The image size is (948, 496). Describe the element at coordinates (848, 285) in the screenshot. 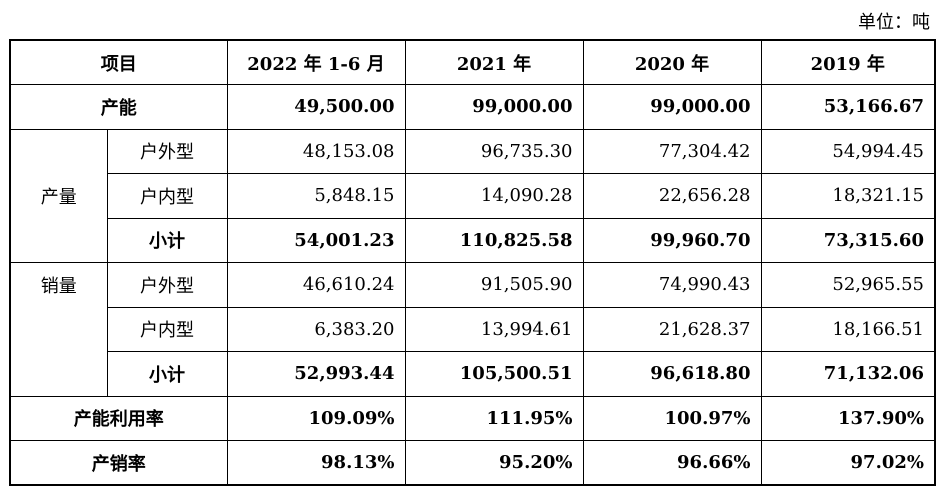

I see `cell-value: 52,965.55` at that location.